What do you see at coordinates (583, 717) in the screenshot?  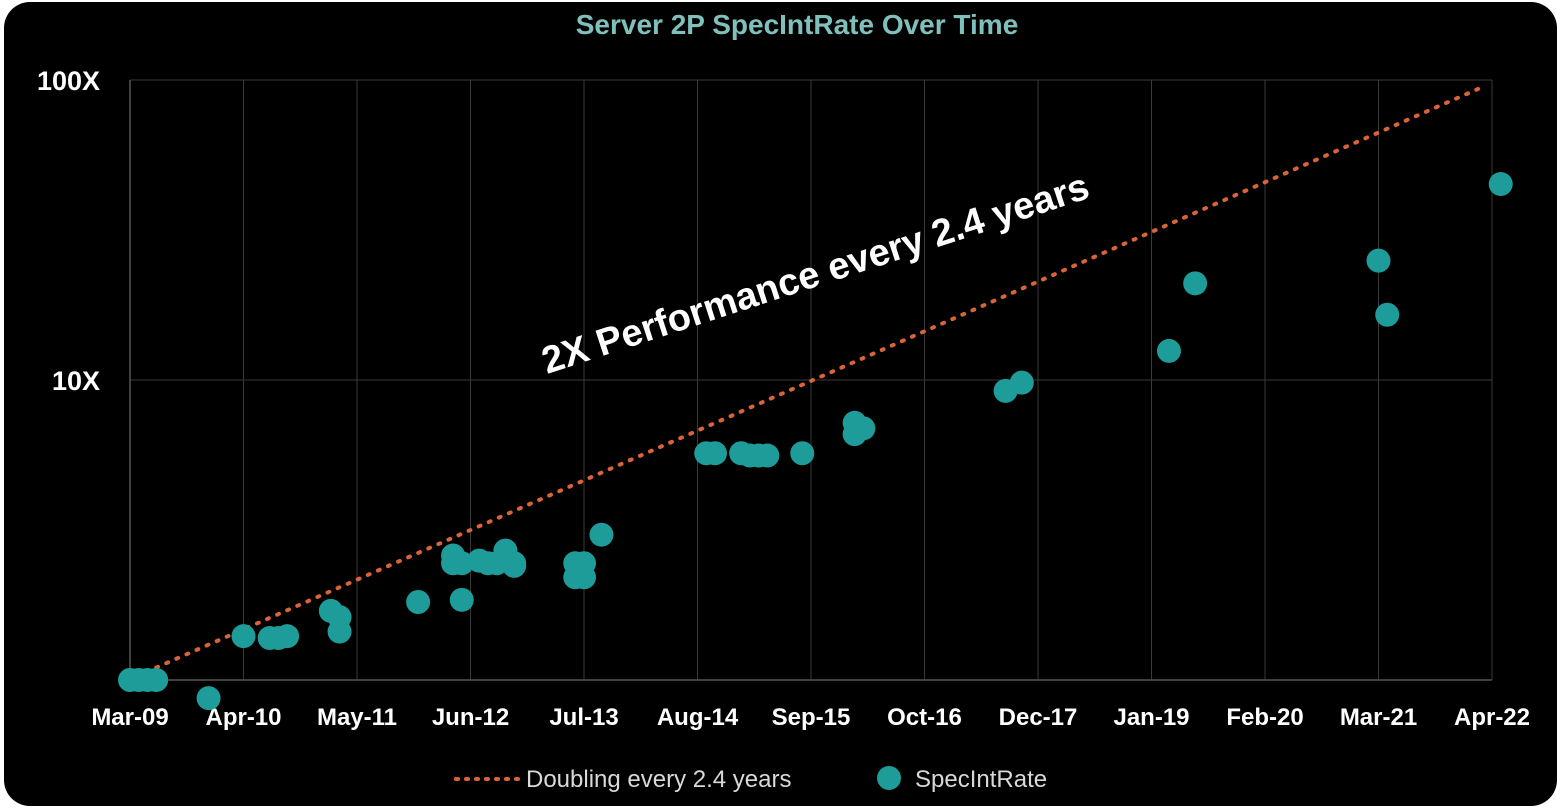 I see `x-tick-label: Jul-13` at bounding box center [583, 717].